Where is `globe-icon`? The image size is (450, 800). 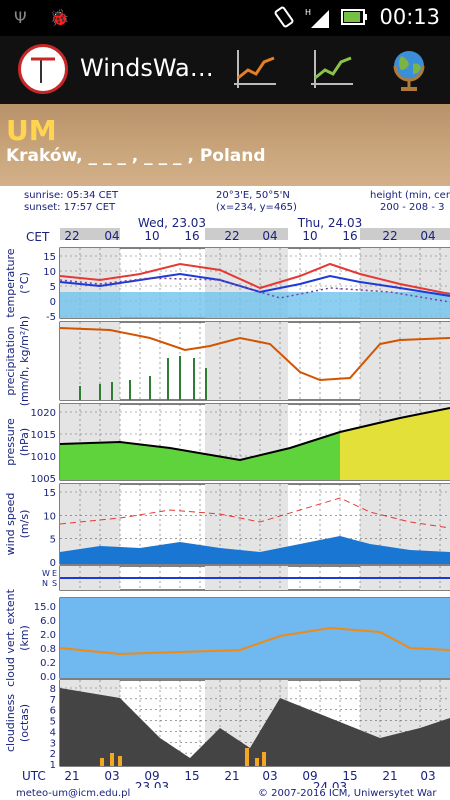
globe-icon is located at coordinates (409, 71).